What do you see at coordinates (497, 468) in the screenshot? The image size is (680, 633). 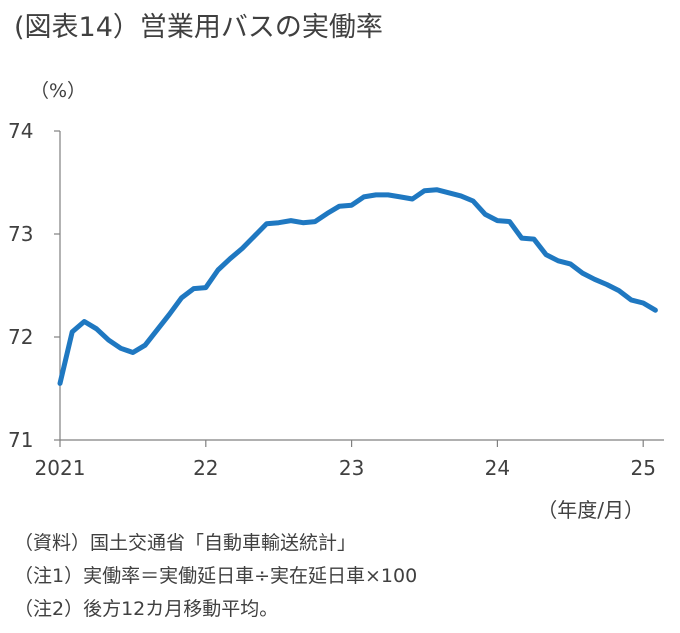 I see `x-tick-label: 24` at bounding box center [497, 468].